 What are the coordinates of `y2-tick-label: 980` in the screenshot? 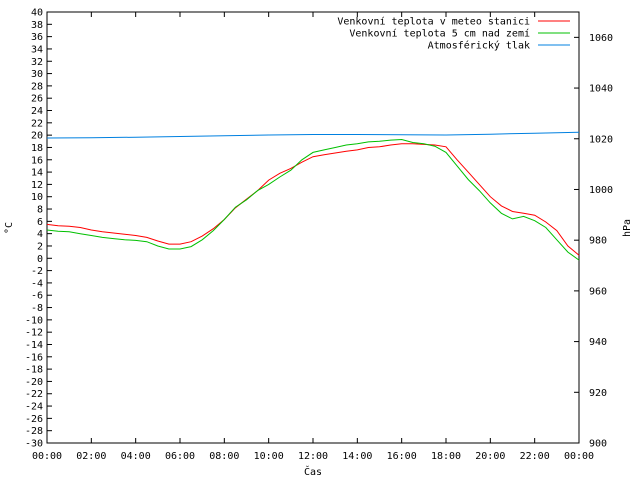 It's located at (598, 241).